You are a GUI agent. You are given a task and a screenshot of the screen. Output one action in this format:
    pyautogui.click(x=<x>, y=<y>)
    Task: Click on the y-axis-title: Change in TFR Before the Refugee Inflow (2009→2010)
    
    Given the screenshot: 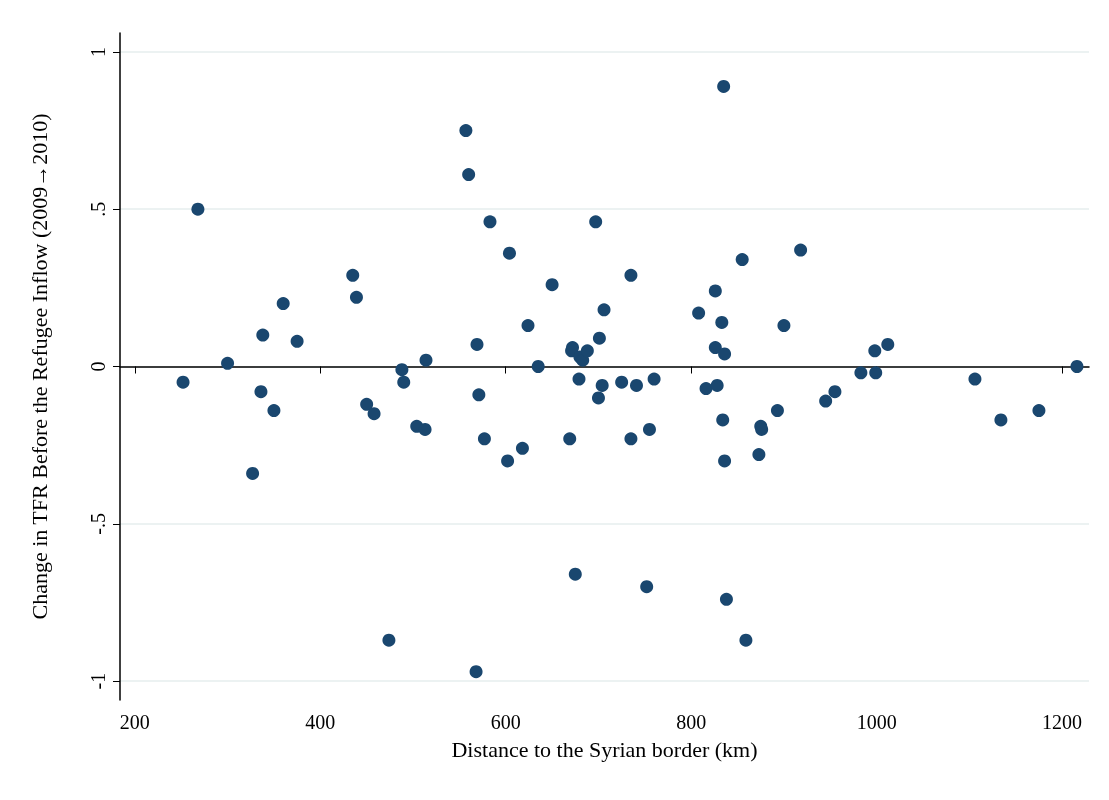 What is the action you would take?
    pyautogui.click(x=39, y=366)
    